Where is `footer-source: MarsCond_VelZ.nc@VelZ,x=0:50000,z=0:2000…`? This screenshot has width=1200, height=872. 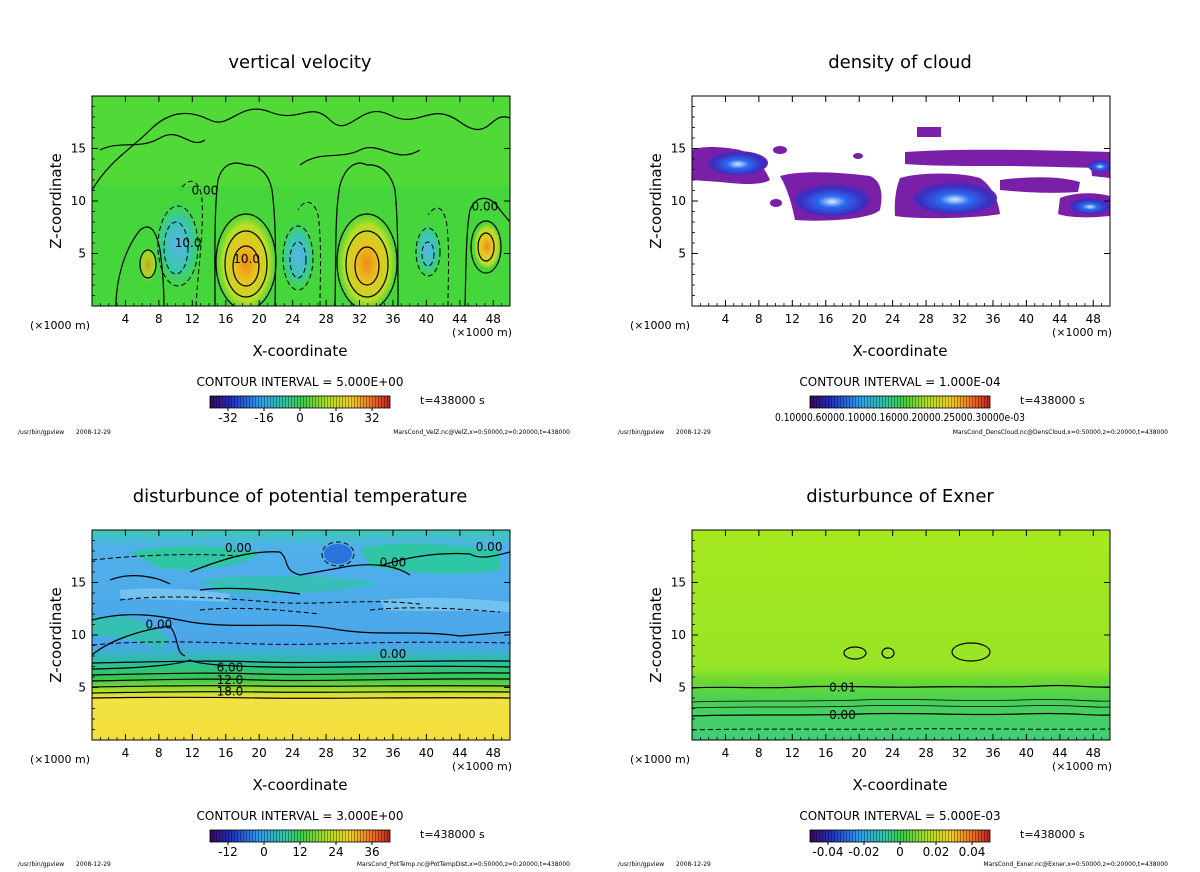
footer-source: MarsCond_VelZ.nc@VelZ,x=0:50000,z=0:2000… is located at coordinates (481, 432).